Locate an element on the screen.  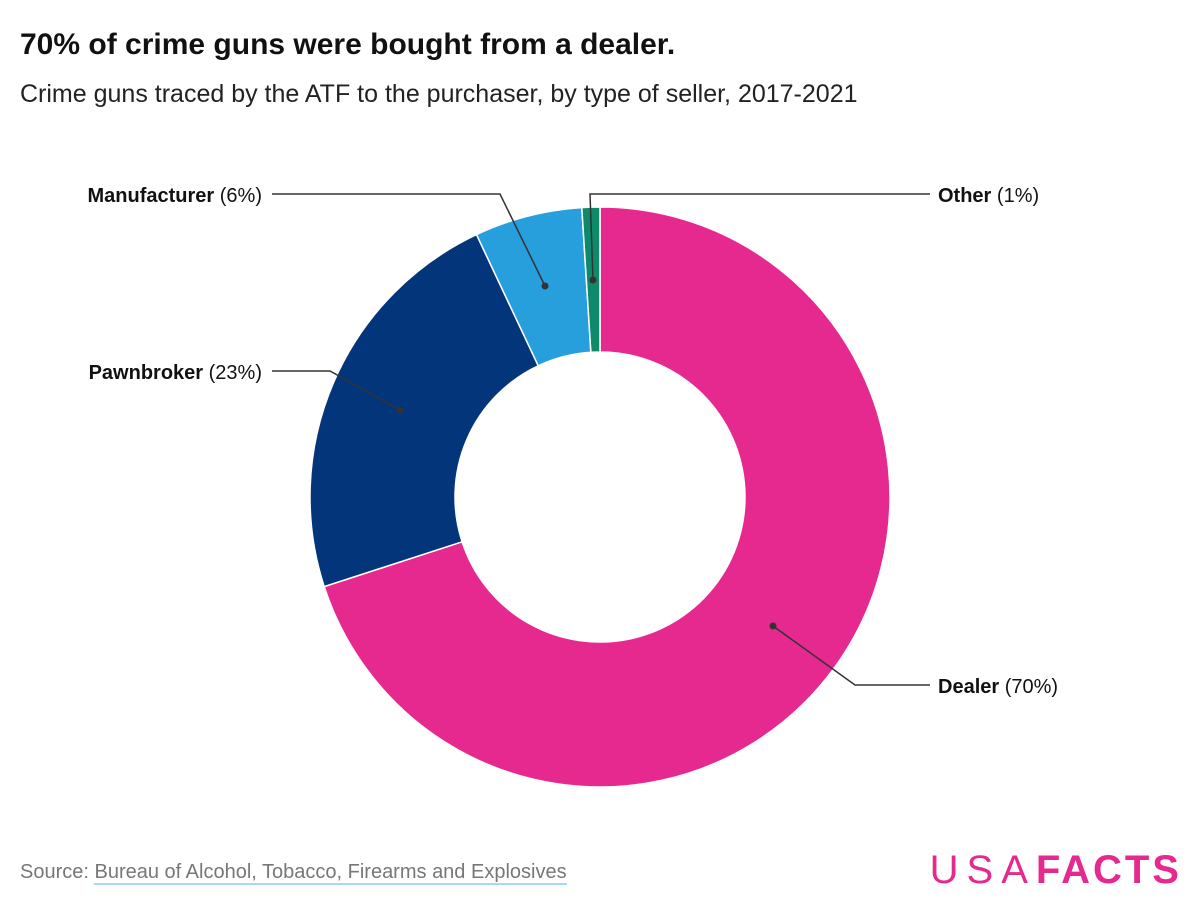
leader-dot-manufacturer is located at coordinates (545, 286).